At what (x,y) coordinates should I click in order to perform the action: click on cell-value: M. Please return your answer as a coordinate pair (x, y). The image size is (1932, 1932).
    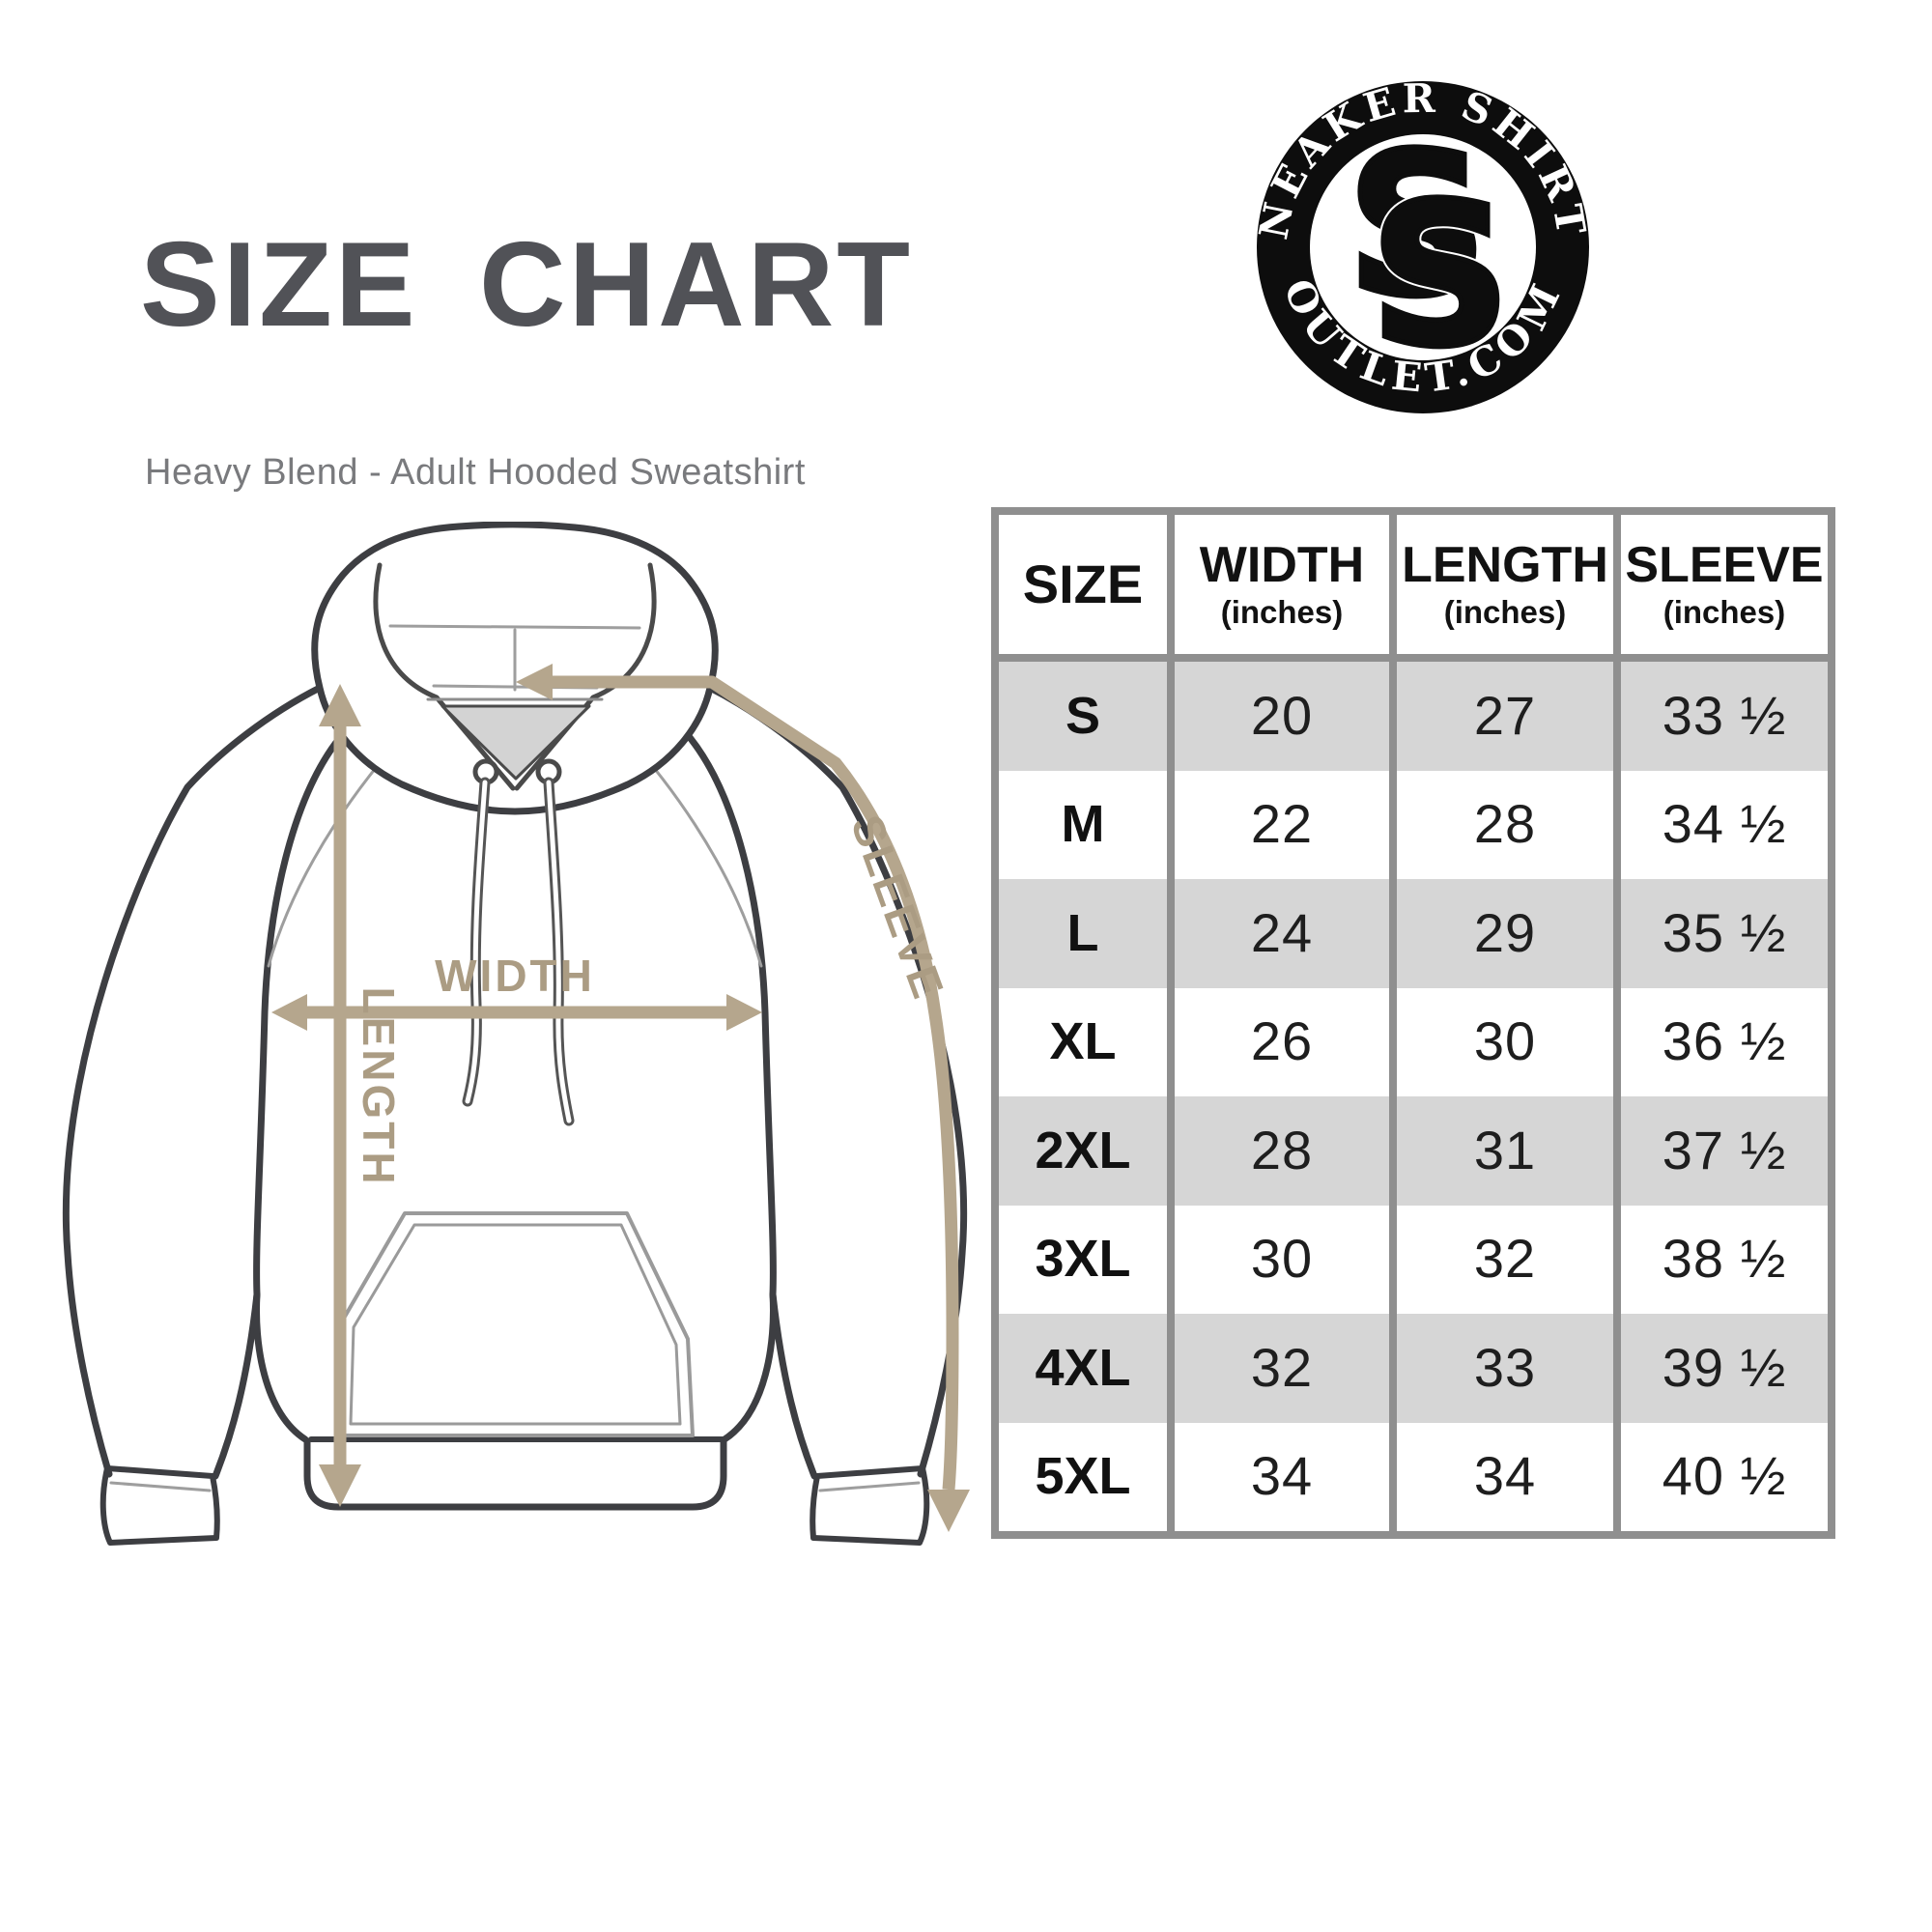
    Looking at the image, I should click on (1083, 824).